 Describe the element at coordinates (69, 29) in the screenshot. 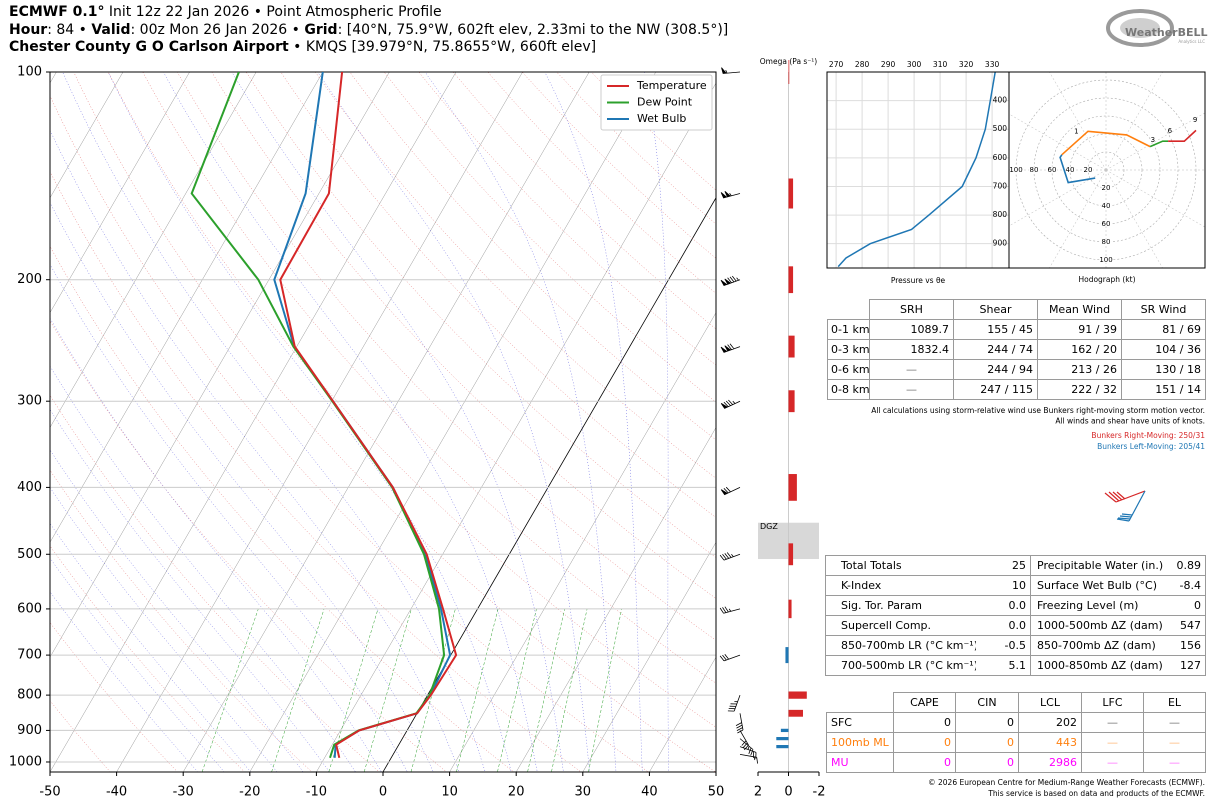

I see `header-text: : 84 •` at that location.